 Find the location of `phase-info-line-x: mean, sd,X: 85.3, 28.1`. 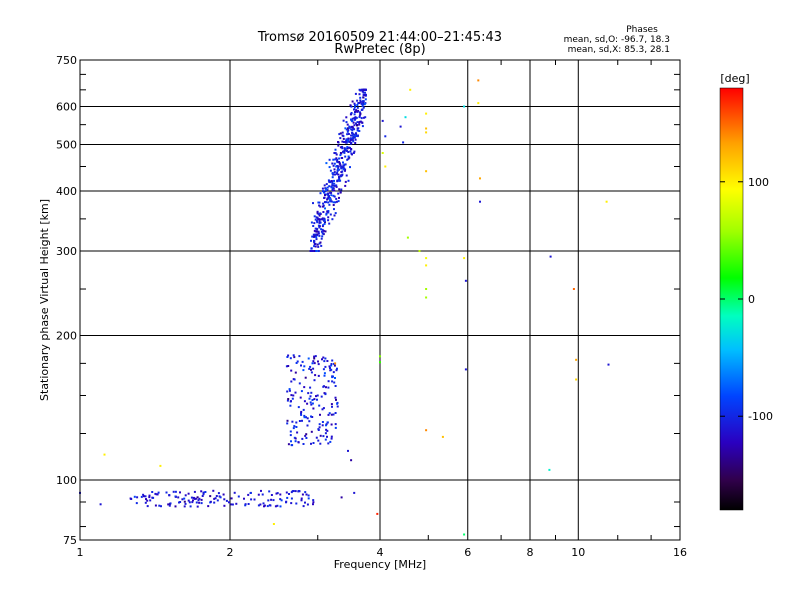

phase-info-line-x: mean, sd,X: 85.3, 28.1 is located at coordinates (619, 50).